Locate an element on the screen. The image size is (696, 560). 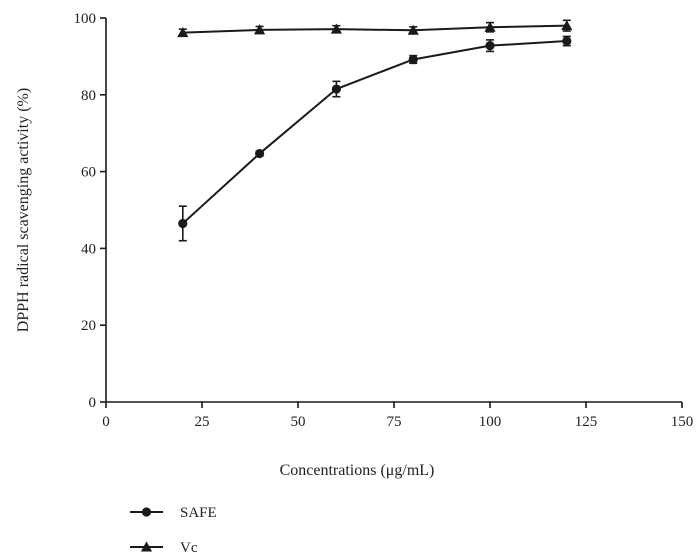
y-tick-label: 100 is located at coordinates (85, 19).